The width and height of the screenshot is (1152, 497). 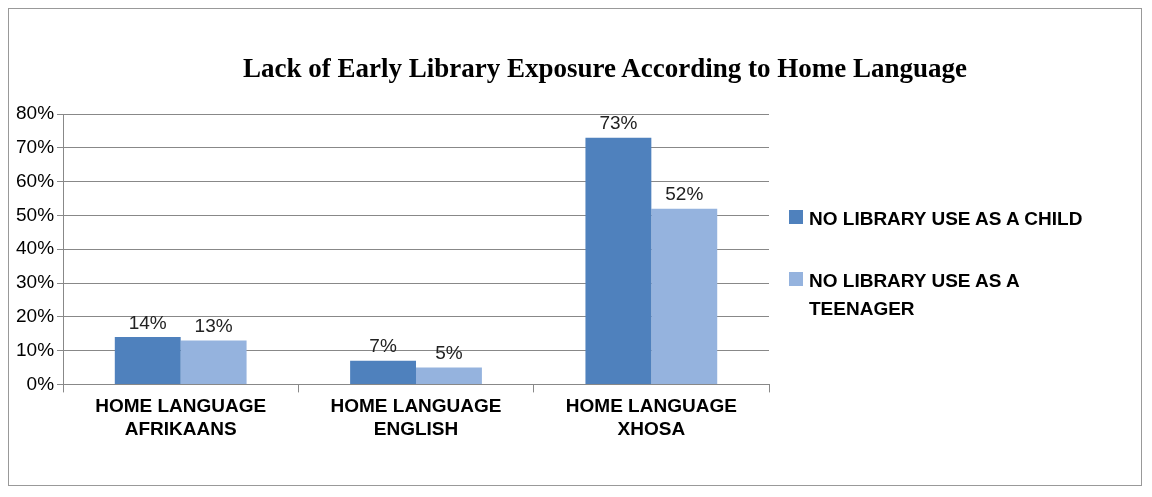 I want to click on data-label: 52%, so click(x=684, y=194).